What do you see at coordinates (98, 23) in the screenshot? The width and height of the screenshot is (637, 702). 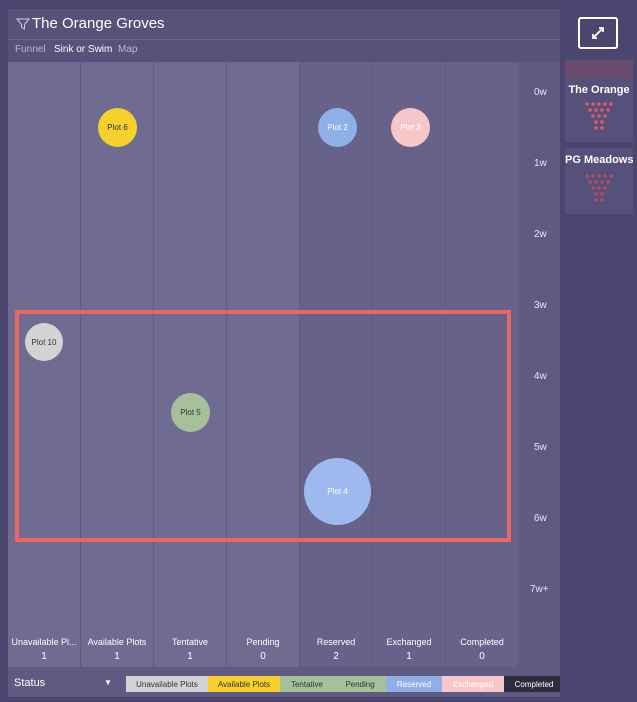 I see `page-title: The Orange Groves` at bounding box center [98, 23].